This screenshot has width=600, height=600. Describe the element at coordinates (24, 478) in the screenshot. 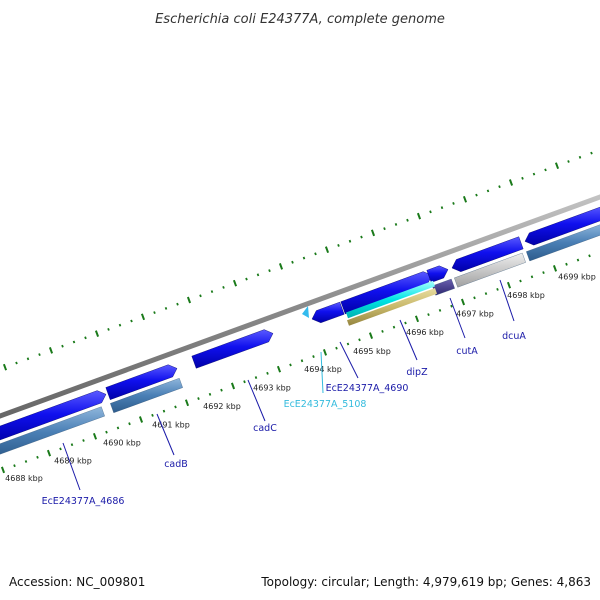

I see `scale-label: 4688 kbp` at that location.